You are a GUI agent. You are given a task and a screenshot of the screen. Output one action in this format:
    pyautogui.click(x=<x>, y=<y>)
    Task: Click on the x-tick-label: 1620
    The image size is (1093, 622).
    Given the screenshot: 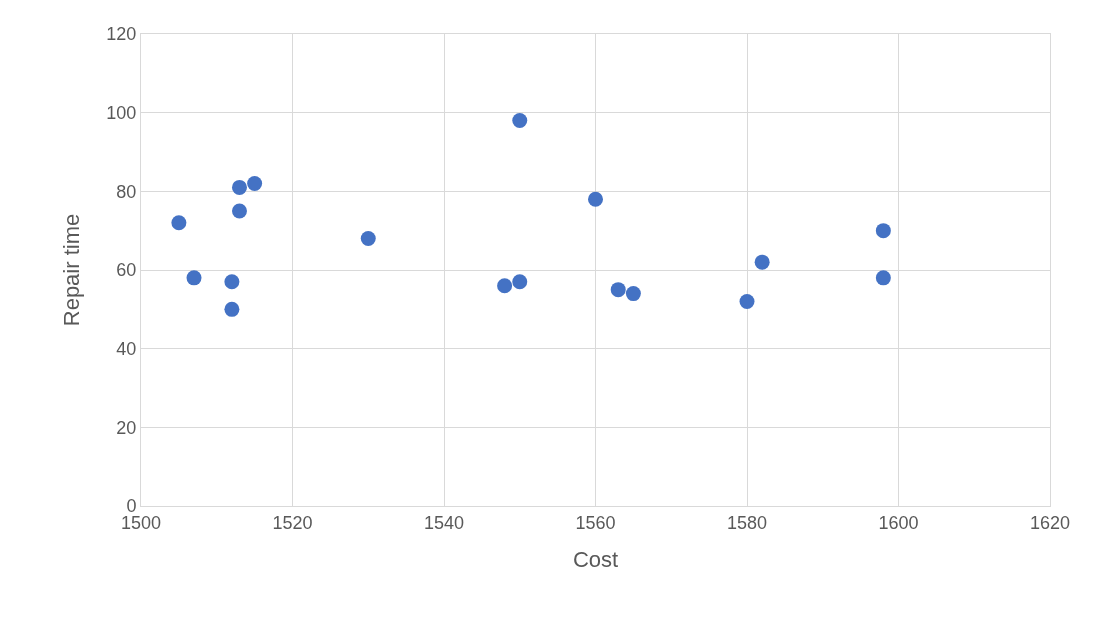 What is the action you would take?
    pyautogui.click(x=1050, y=522)
    